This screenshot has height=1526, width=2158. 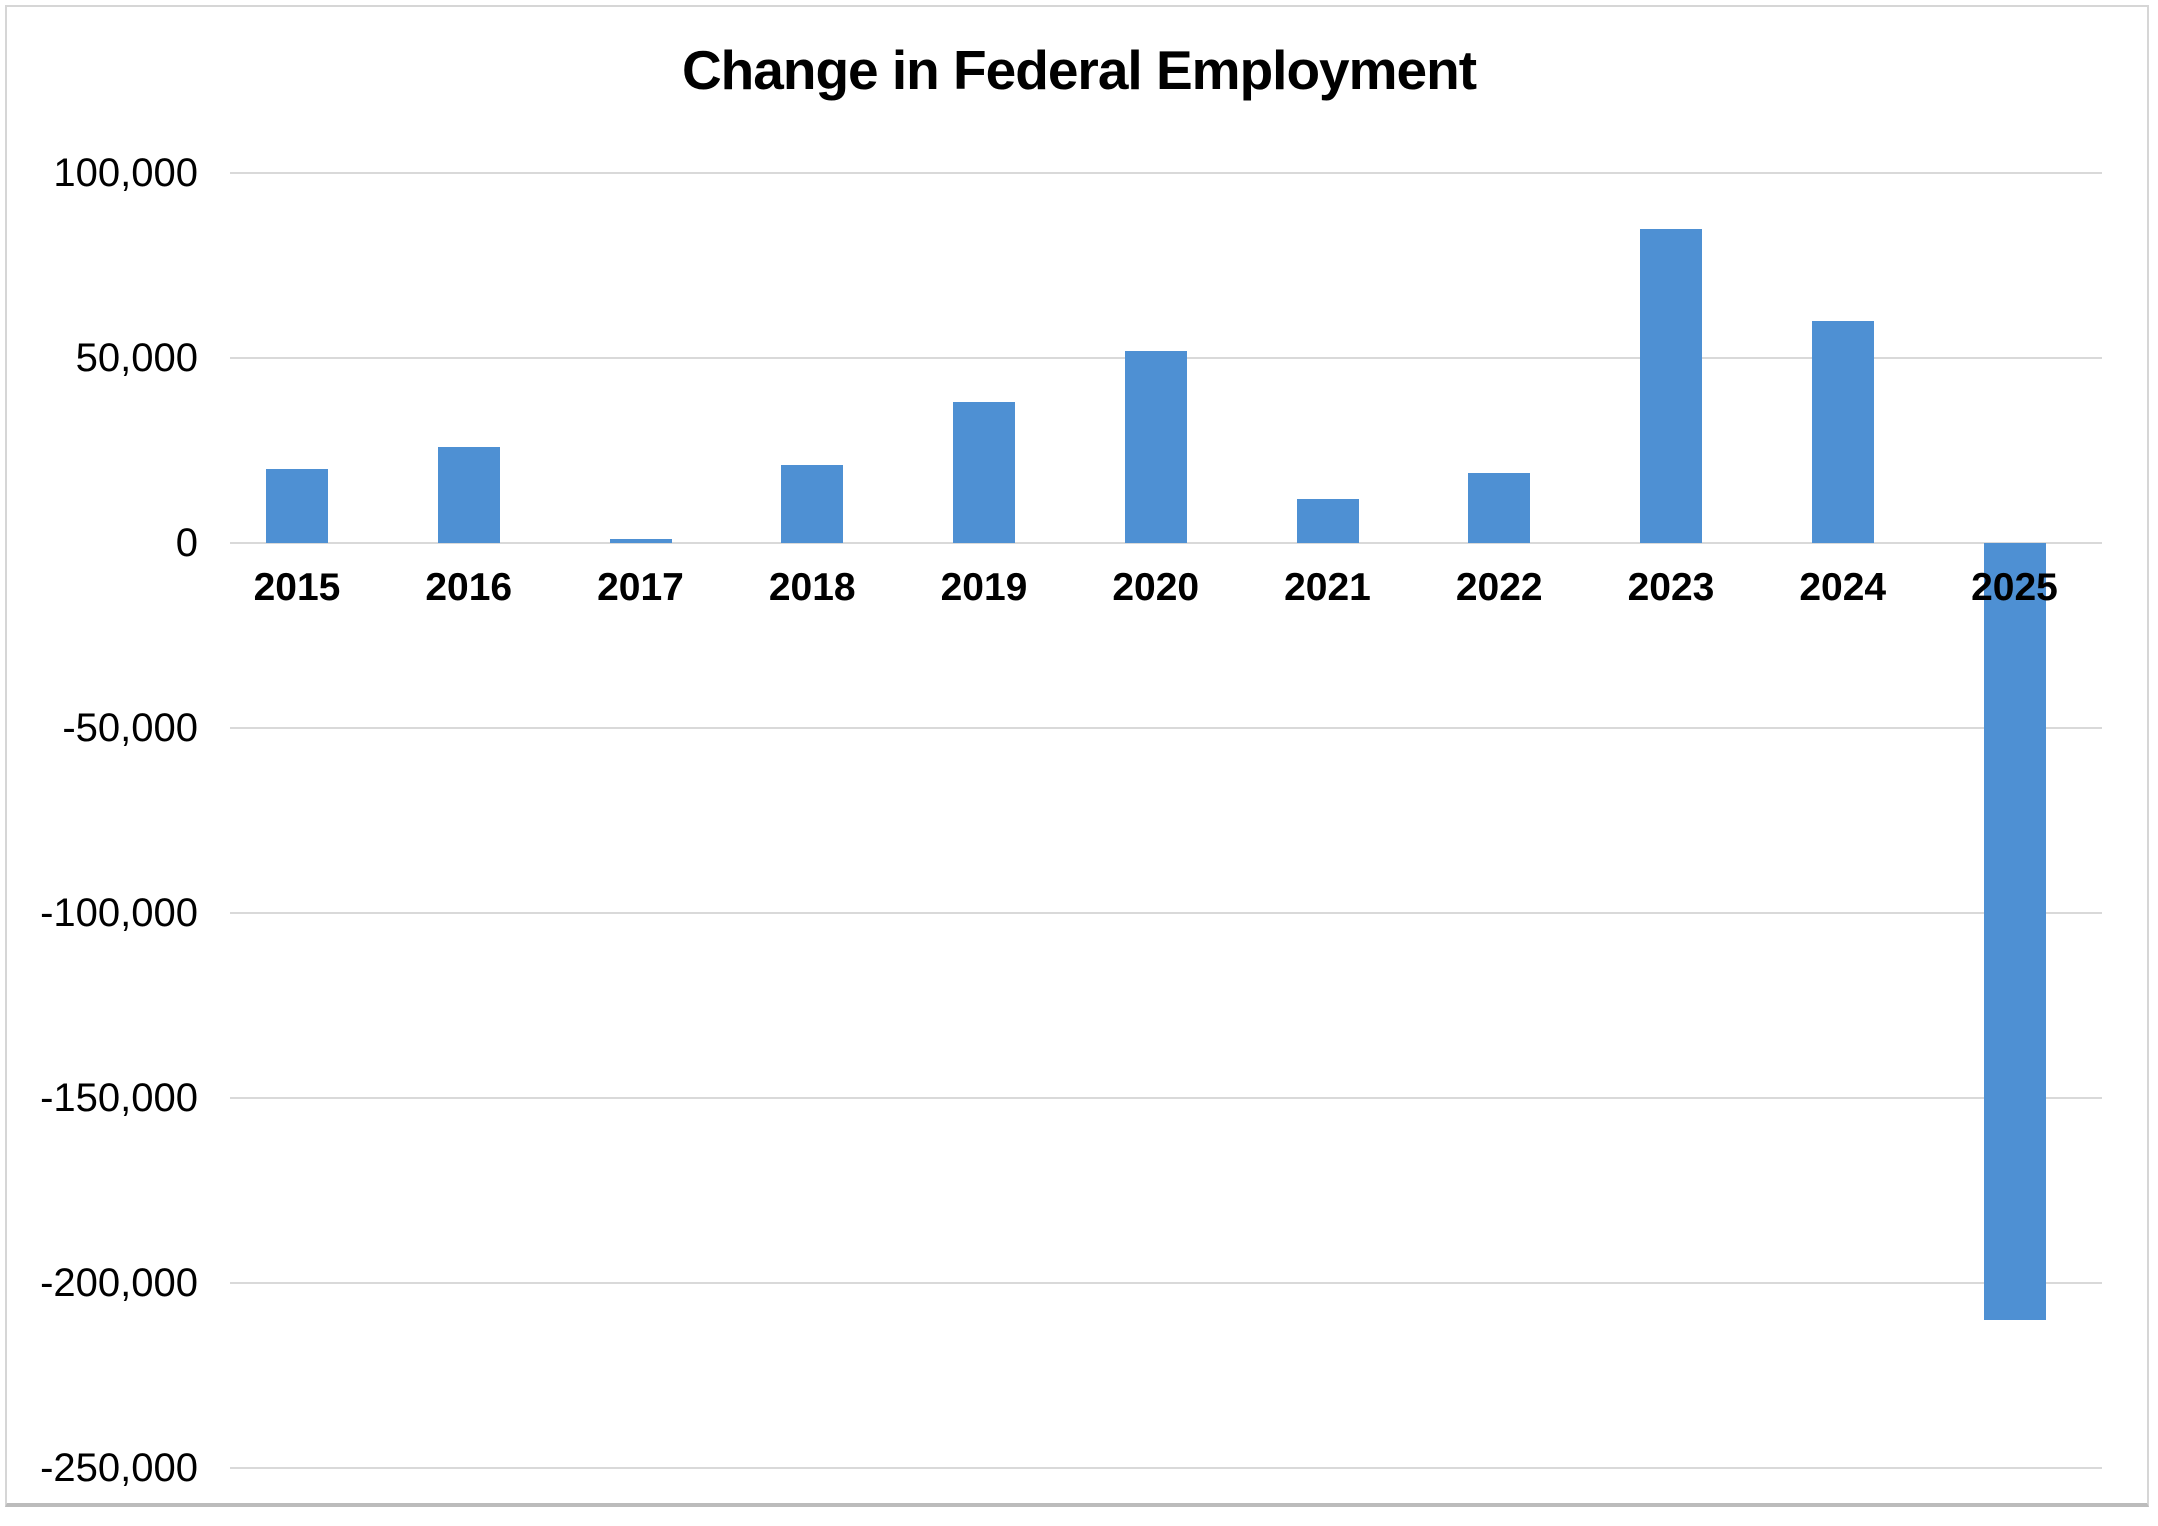 What do you see at coordinates (2014, 587) in the screenshot?
I see `x-axis-label-2025: 2025` at bounding box center [2014, 587].